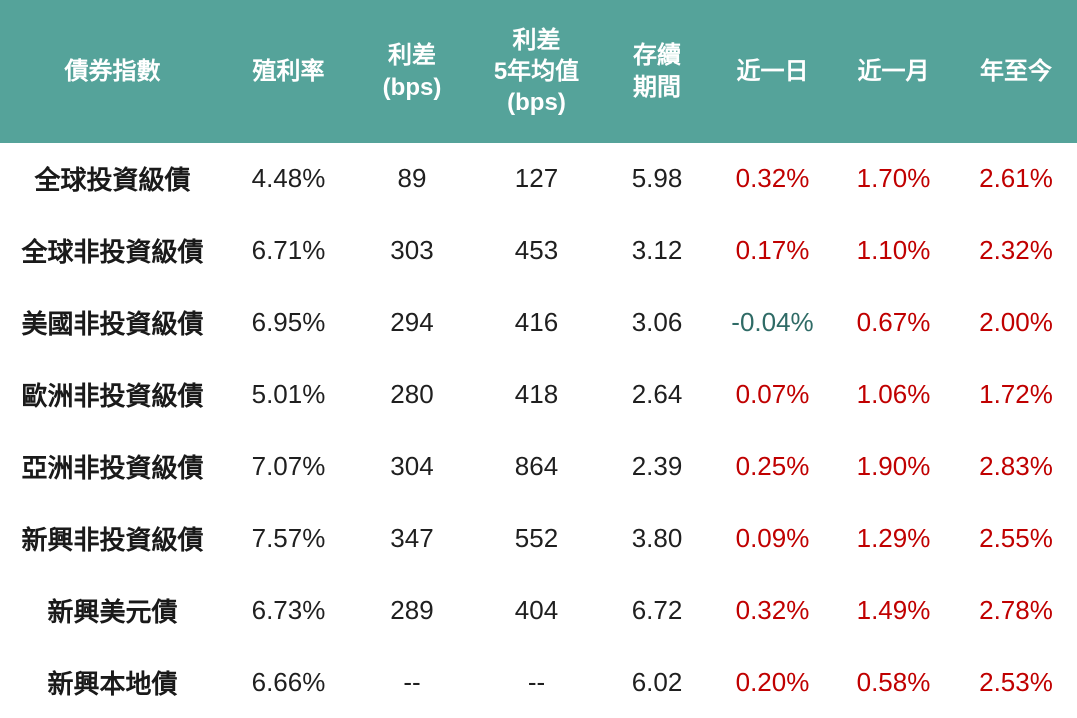 This screenshot has width=1077, height=718. What do you see at coordinates (112, 539) in the screenshot?
I see `row-label: 新興非投資級債` at bounding box center [112, 539].